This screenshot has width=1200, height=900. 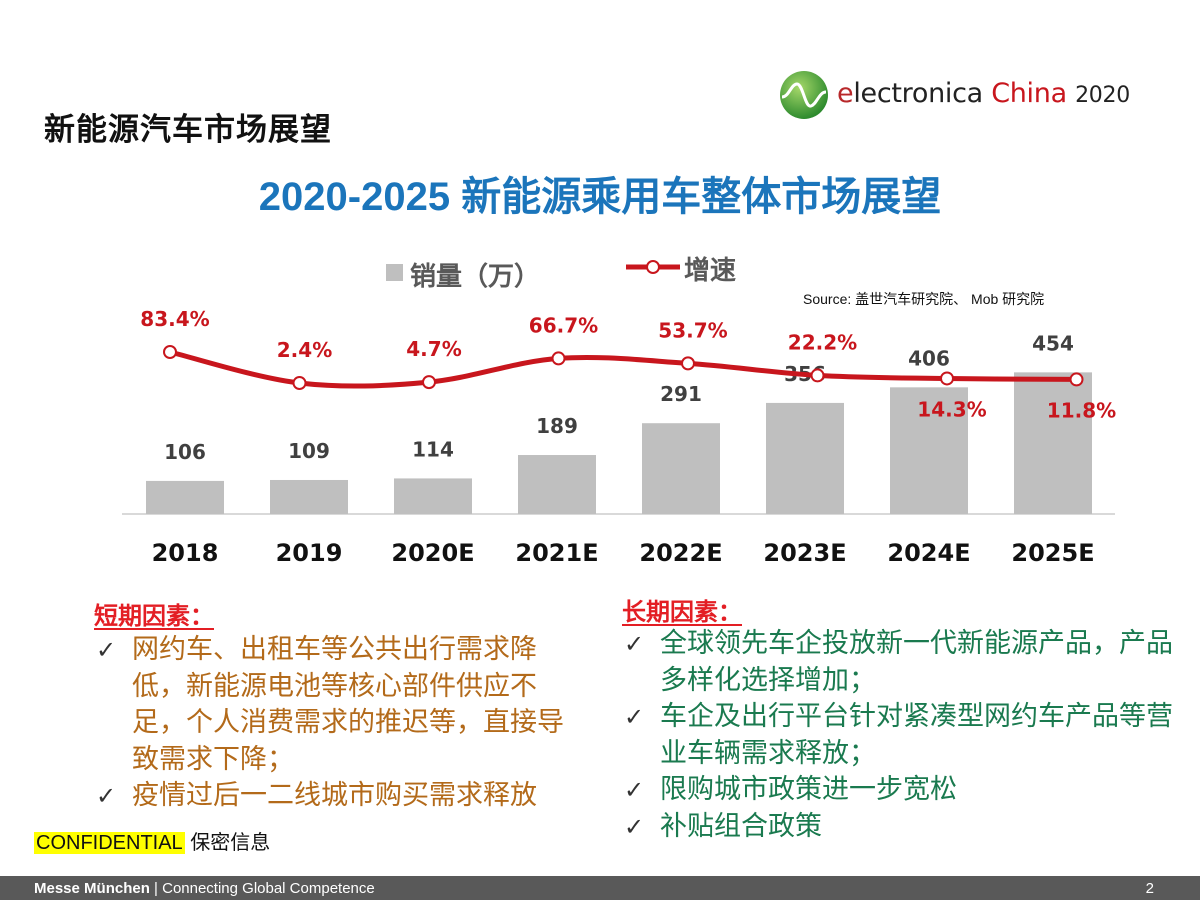 What do you see at coordinates (904, 827) in the screenshot?
I see `list-item: ✓ 补贴组合政策` at bounding box center [904, 827].